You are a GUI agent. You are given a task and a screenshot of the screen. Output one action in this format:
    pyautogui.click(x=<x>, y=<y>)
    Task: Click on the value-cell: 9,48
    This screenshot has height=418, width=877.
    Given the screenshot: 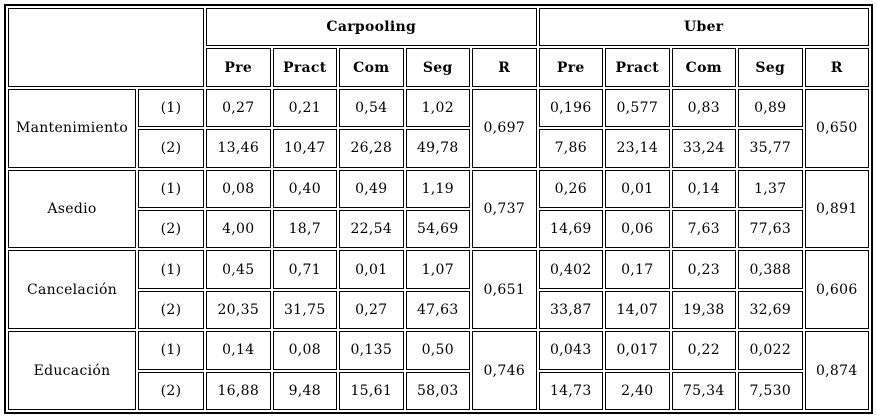 What is the action you would take?
    pyautogui.click(x=304, y=390)
    